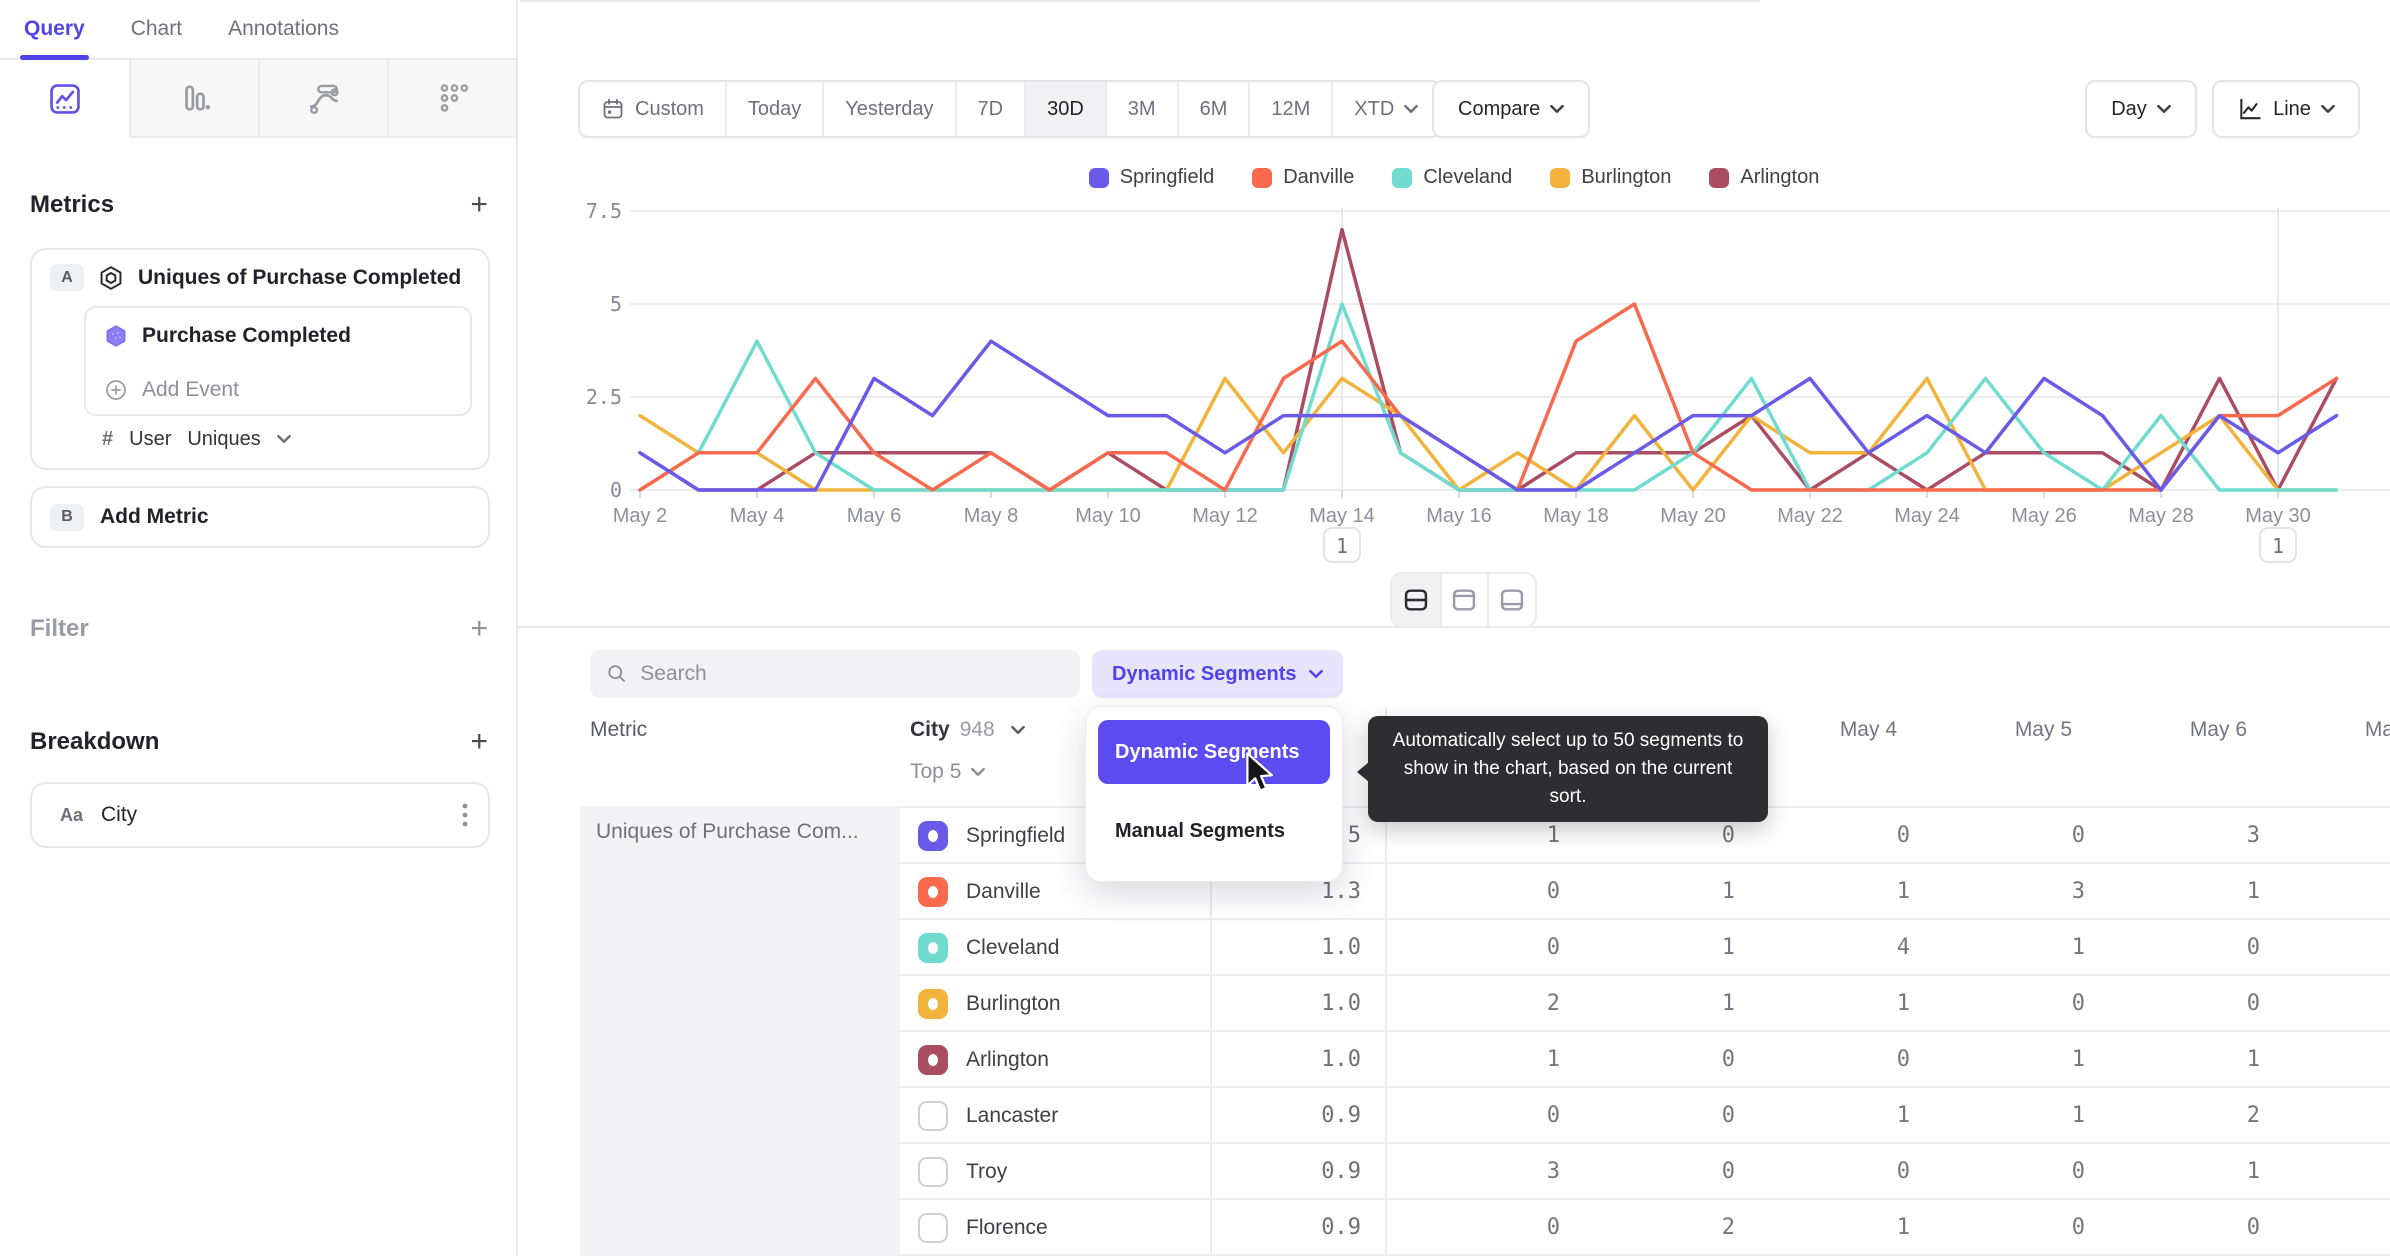 This screenshot has height=1256, width=2390. I want to click on add-event-row: Add Event, so click(278, 389).